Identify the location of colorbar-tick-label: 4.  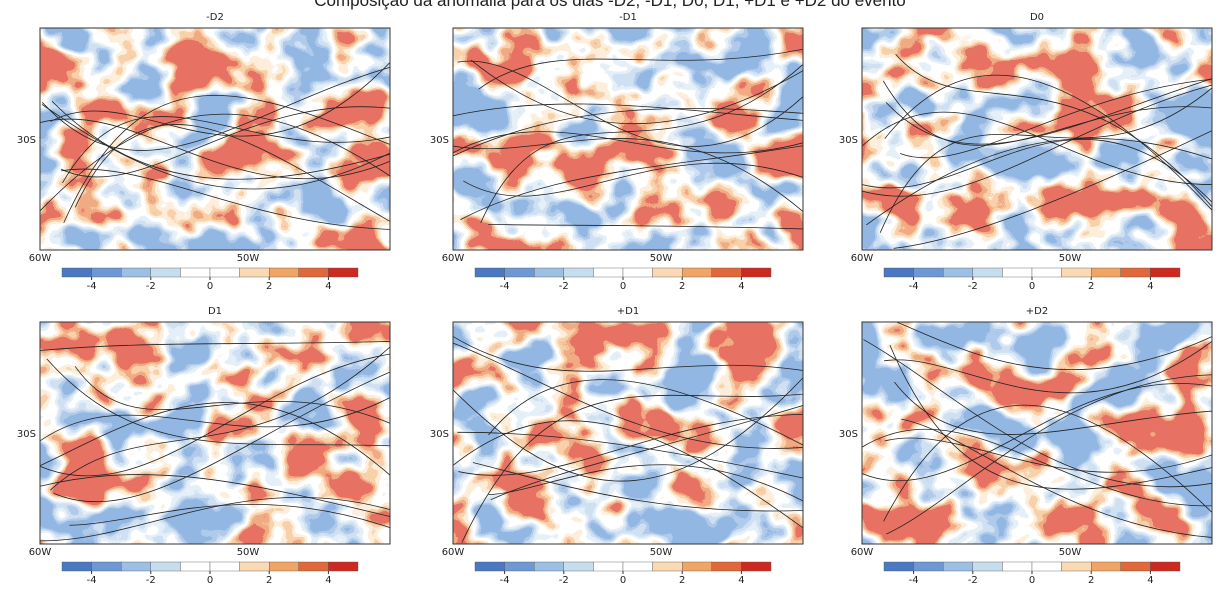
(741, 580).